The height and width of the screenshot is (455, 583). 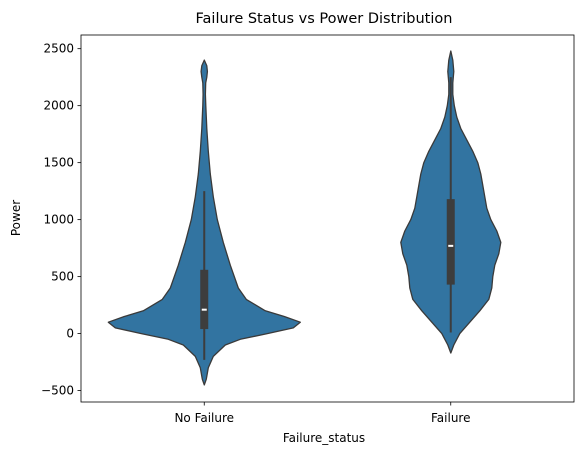 What do you see at coordinates (322, 413) in the screenshot?
I see `x-axis: No Failure Failure` at bounding box center [322, 413].